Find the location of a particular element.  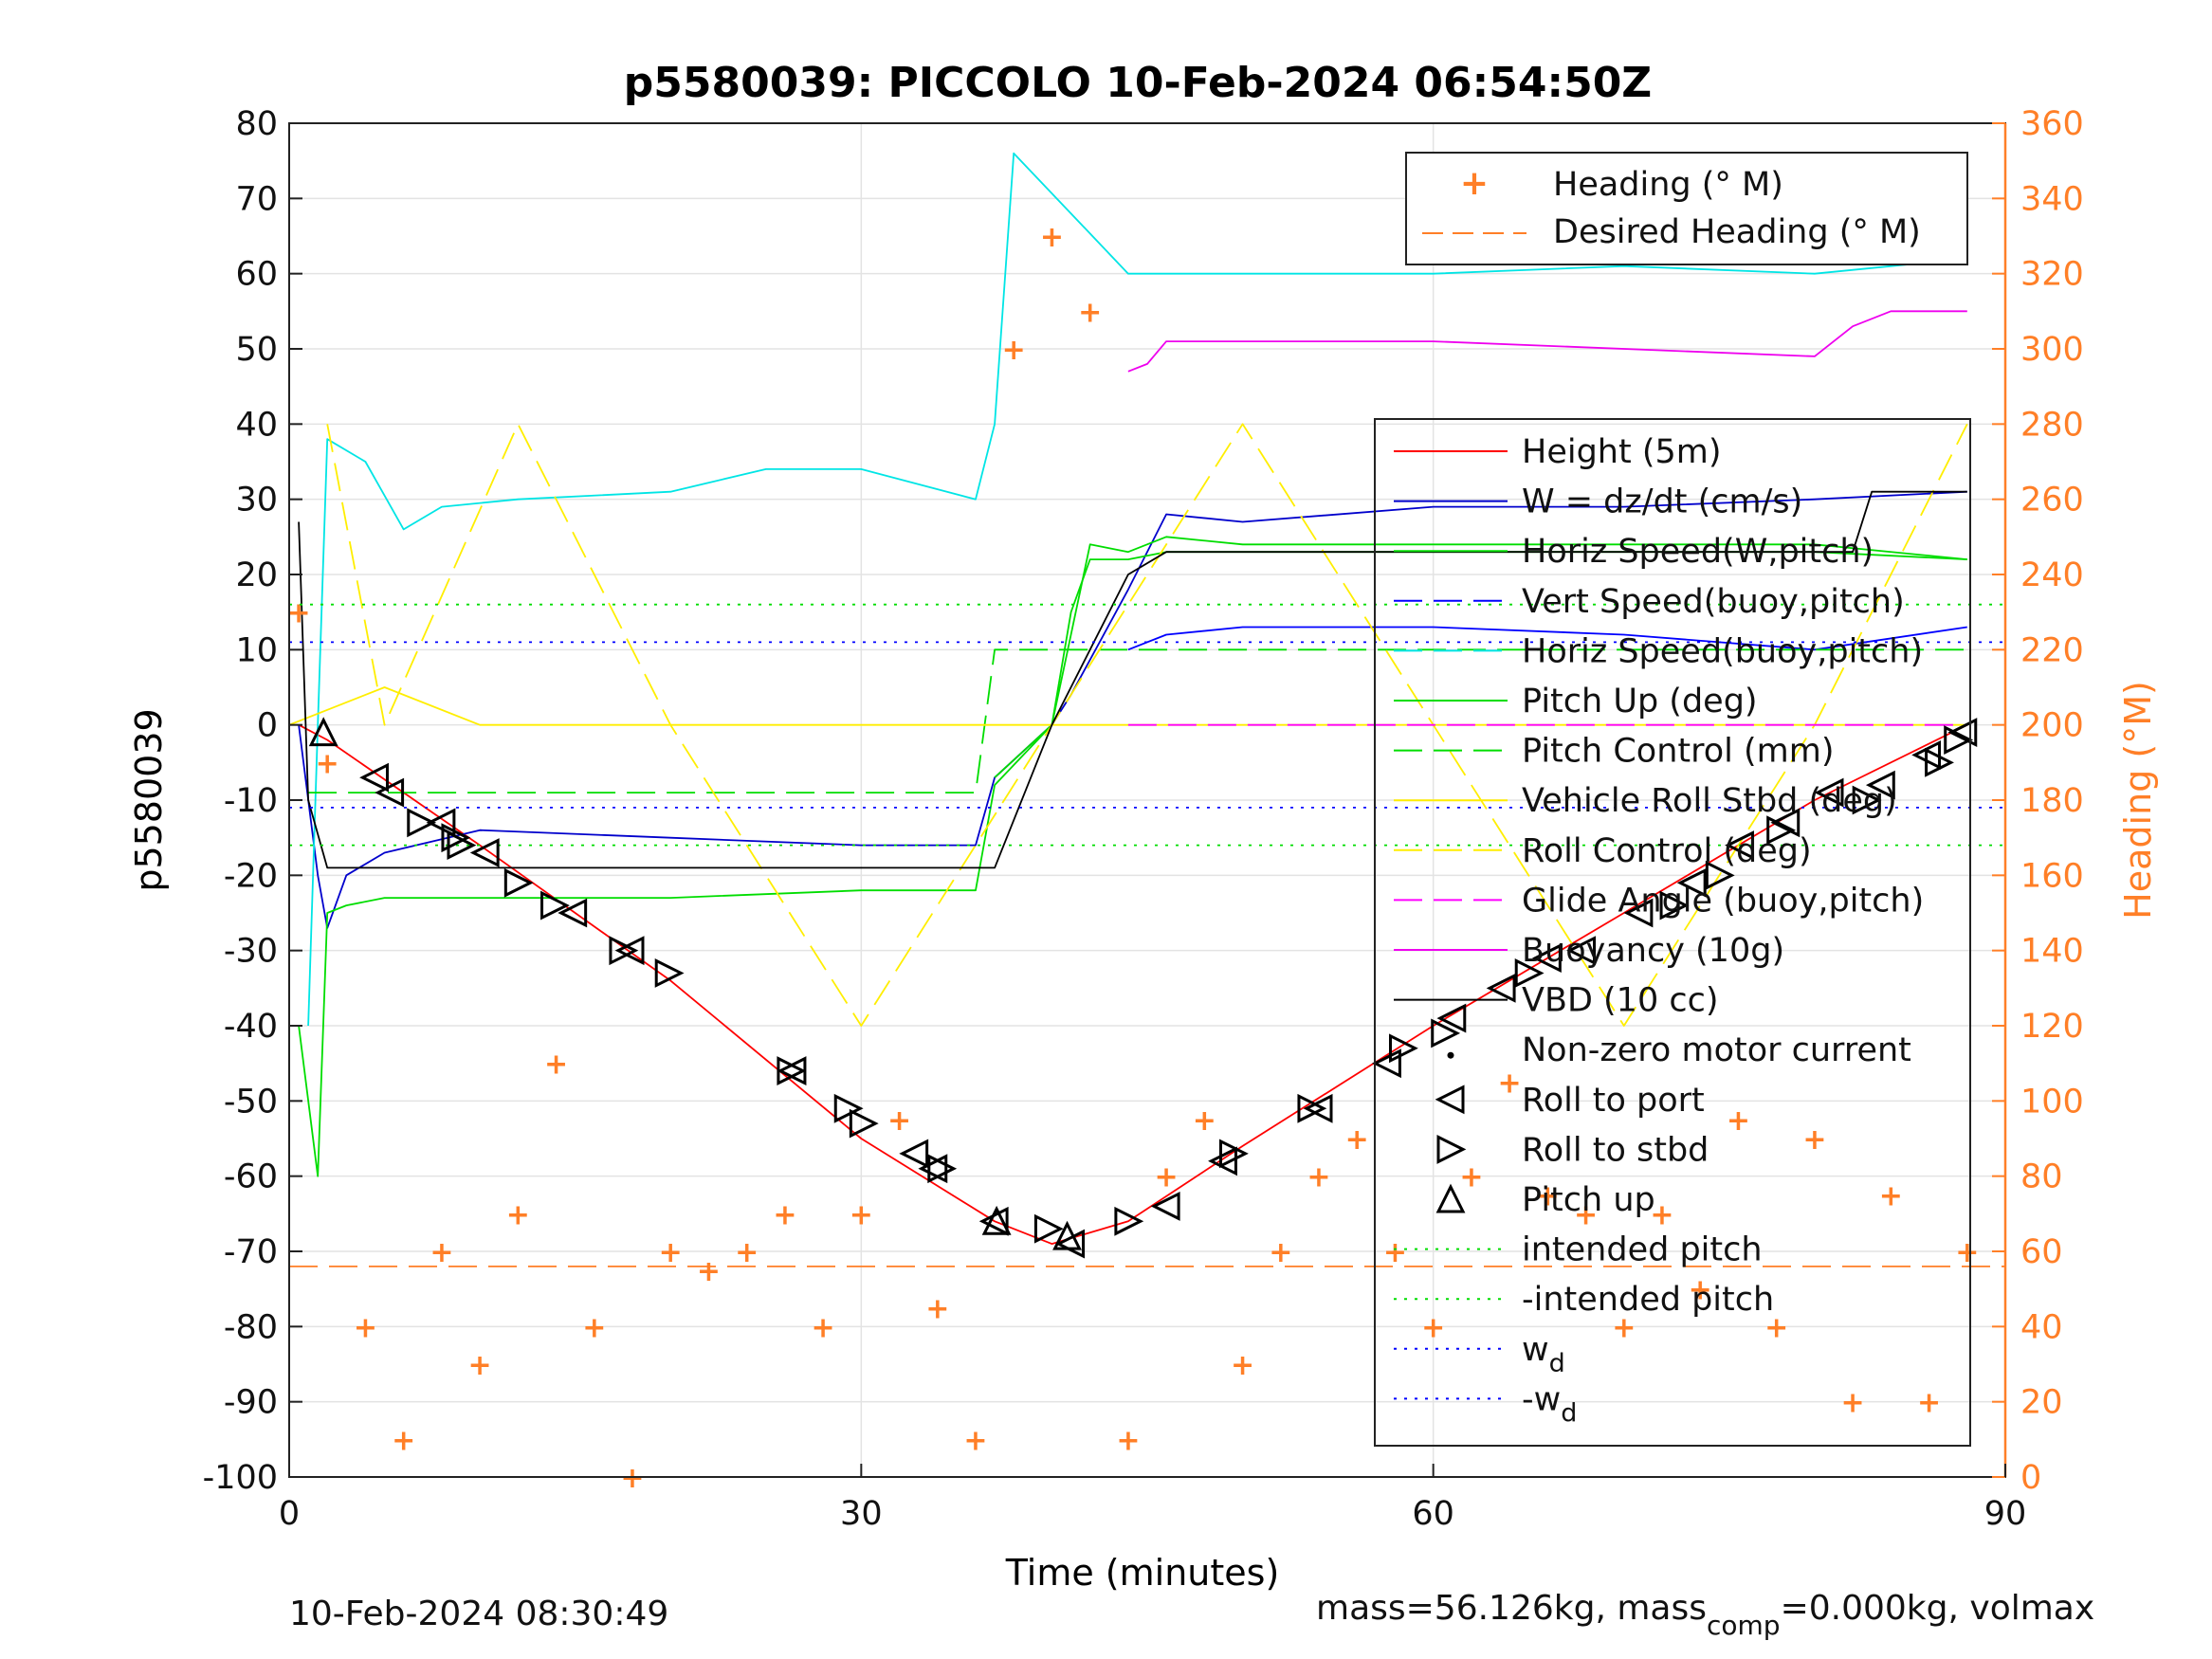

legend-swatch-left is located at coordinates (1450, 1100).